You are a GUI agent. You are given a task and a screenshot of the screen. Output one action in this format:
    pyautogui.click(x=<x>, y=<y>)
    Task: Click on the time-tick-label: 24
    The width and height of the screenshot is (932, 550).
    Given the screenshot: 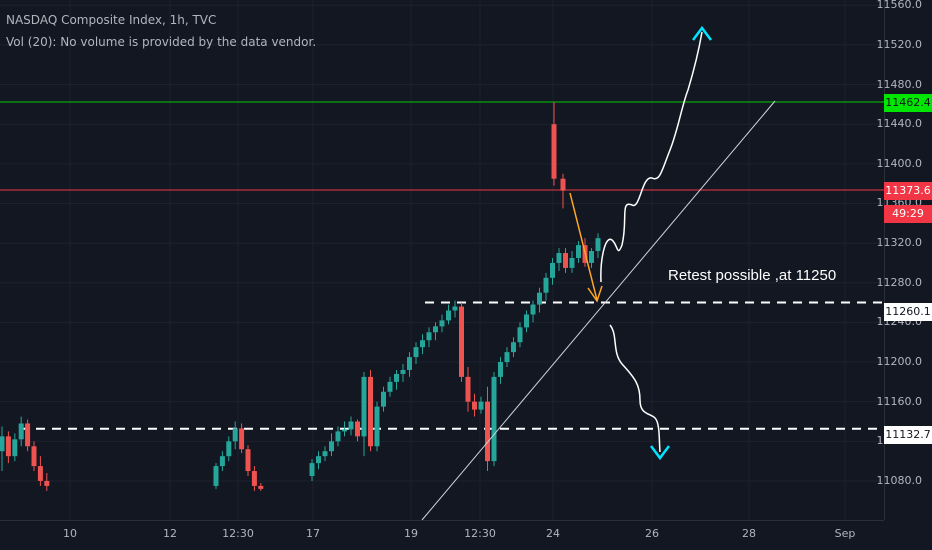 What is the action you would take?
    pyautogui.click(x=553, y=533)
    